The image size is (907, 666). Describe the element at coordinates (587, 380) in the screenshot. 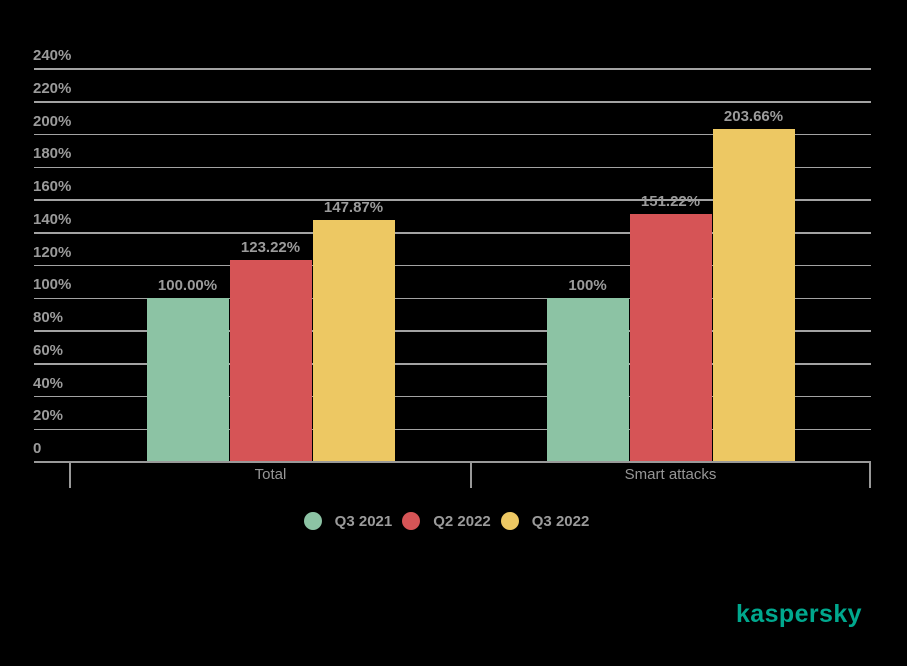

I see `bar-q3-2021-smart-attacks` at that location.